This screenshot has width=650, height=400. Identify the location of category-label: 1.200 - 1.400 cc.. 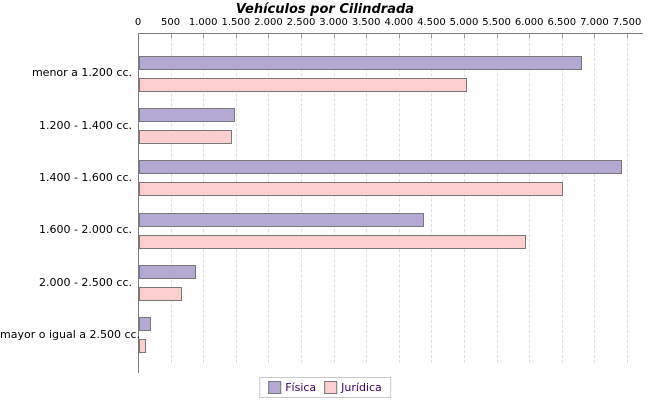
(85, 125).